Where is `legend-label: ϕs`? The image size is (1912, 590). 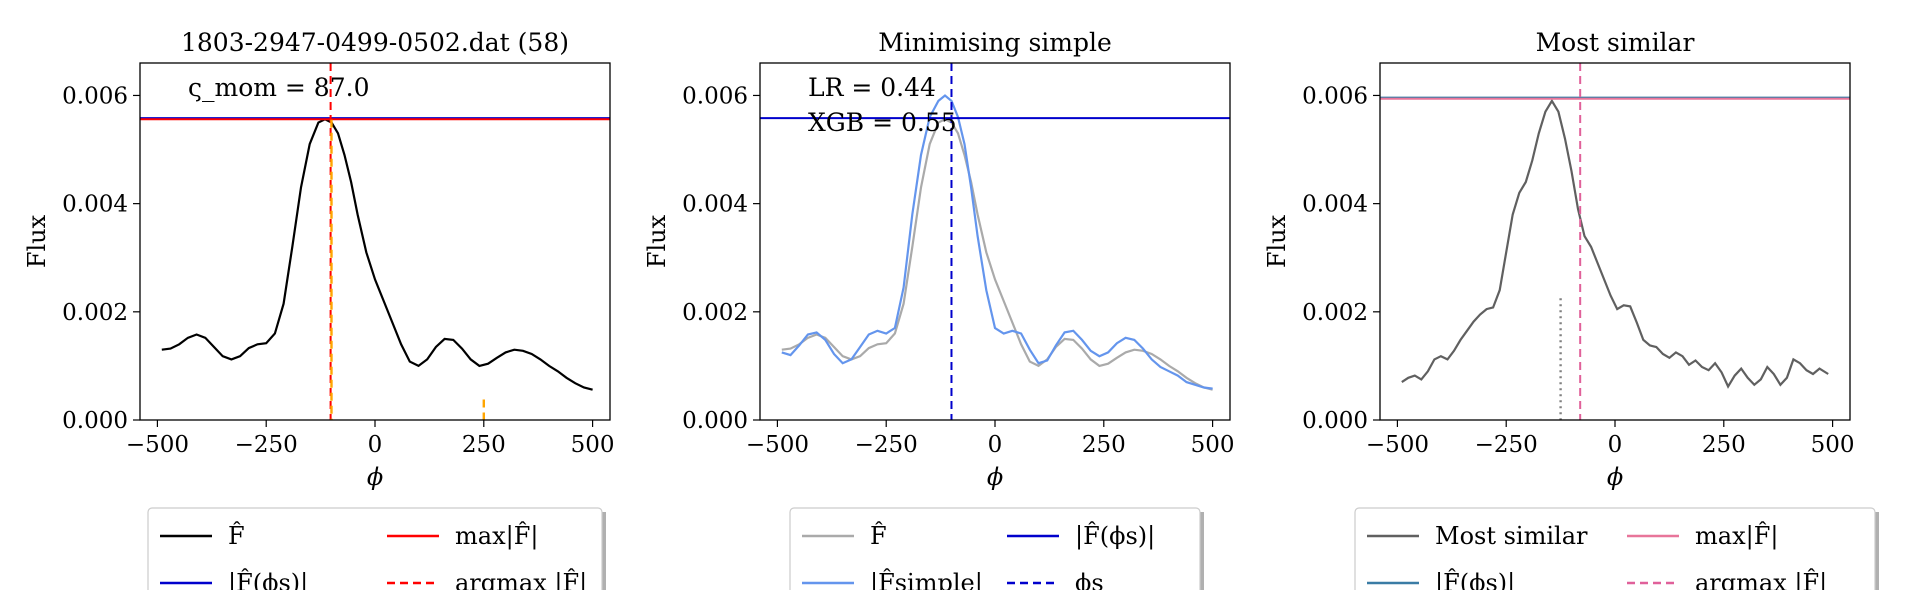 legend-label: ϕs is located at coordinates (1089, 579).